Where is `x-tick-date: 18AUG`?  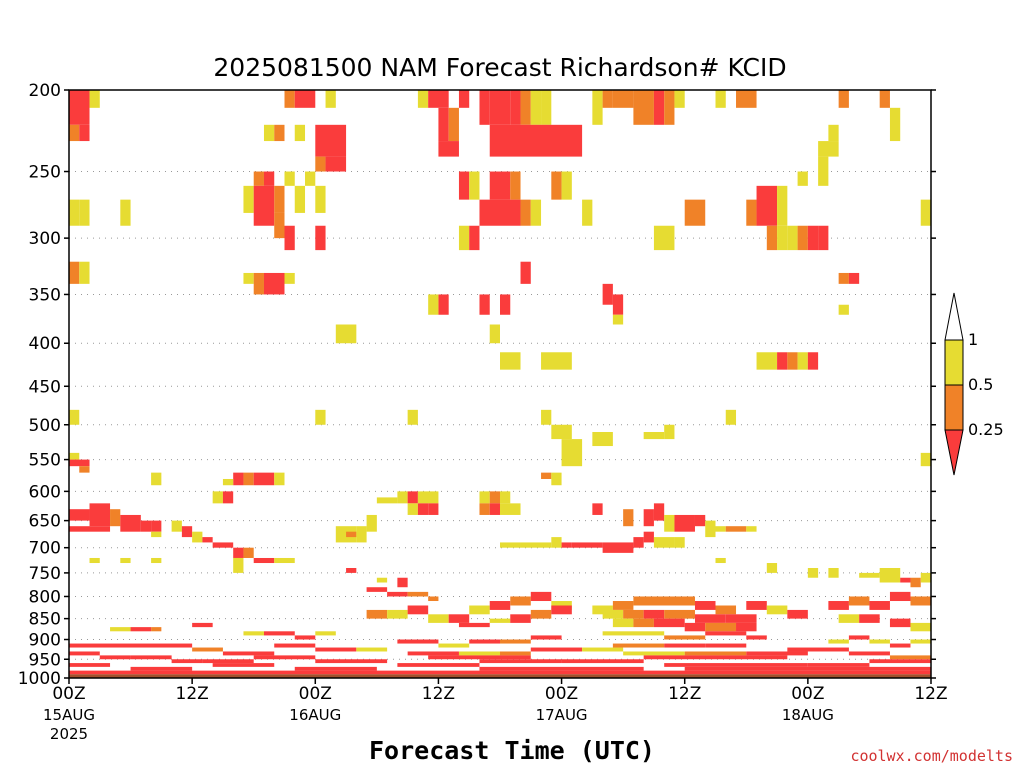 x-tick-date: 18AUG is located at coordinates (808, 715).